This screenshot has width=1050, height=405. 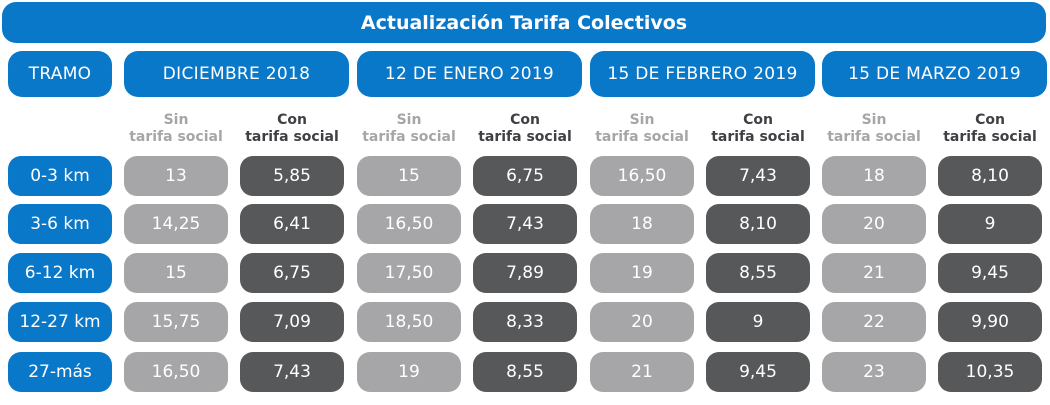 I want to click on fare-cell-con: 7,89, so click(x=525, y=273).